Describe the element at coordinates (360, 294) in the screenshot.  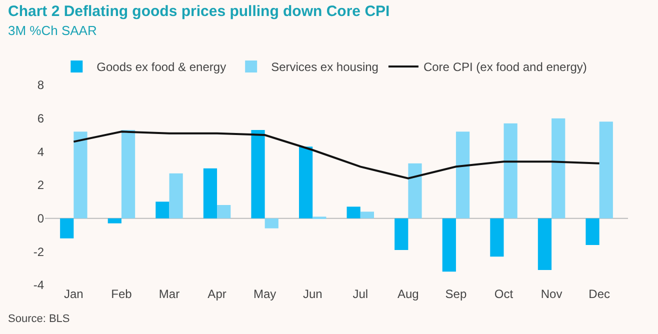
I see `x-tick-label: Jul` at that location.